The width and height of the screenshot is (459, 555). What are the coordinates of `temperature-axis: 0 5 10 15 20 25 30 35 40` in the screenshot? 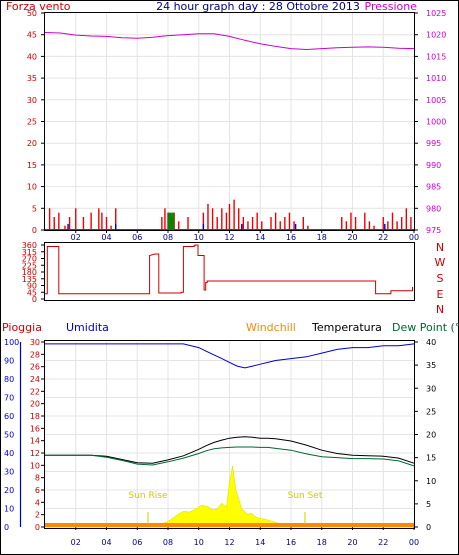 It's located at (425, 435).